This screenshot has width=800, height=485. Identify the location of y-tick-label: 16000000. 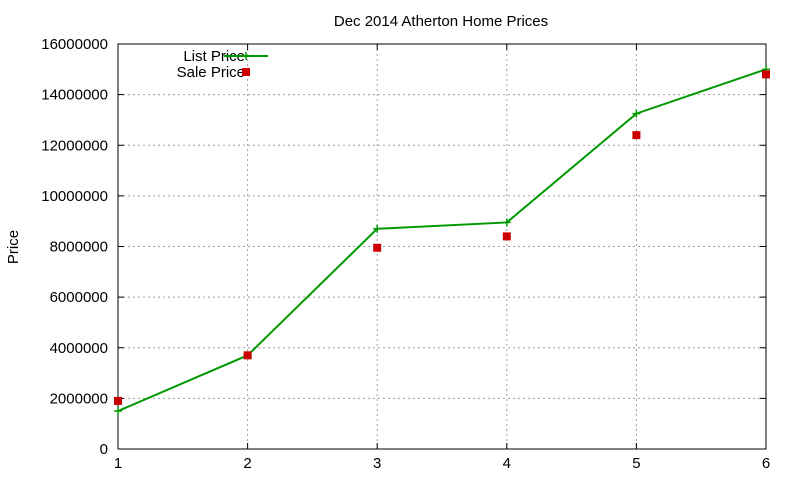
(74, 44).